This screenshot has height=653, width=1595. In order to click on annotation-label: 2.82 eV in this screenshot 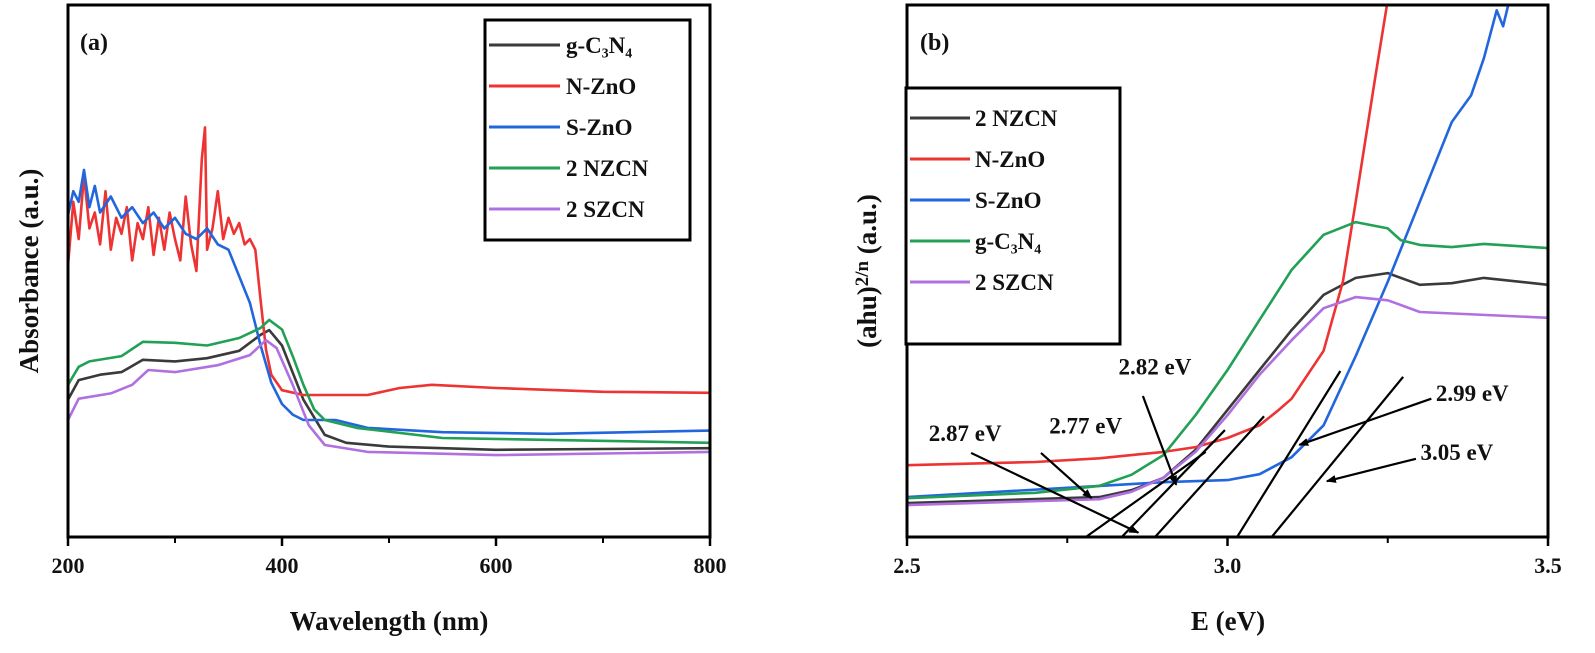, I will do `click(1155, 367)`.